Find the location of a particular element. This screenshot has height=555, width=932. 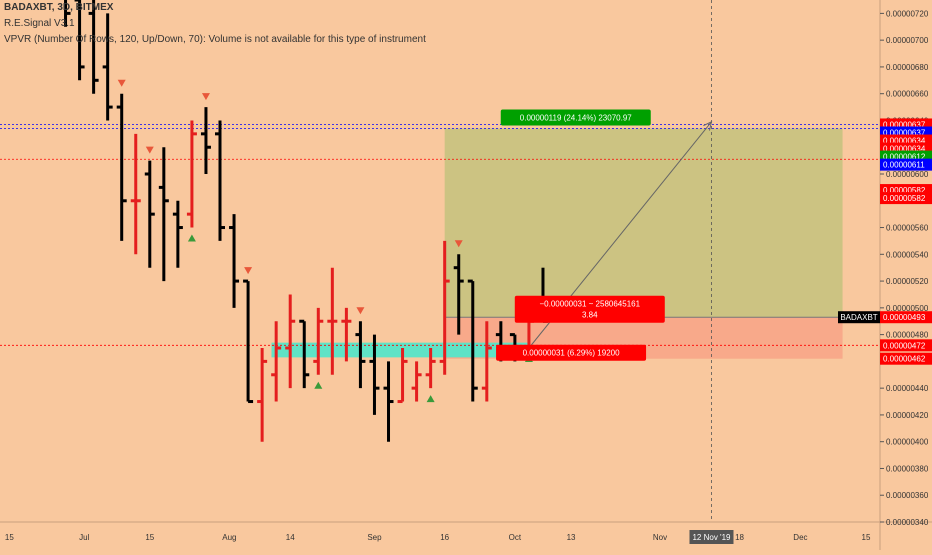

target-zone is located at coordinates (643, 223).